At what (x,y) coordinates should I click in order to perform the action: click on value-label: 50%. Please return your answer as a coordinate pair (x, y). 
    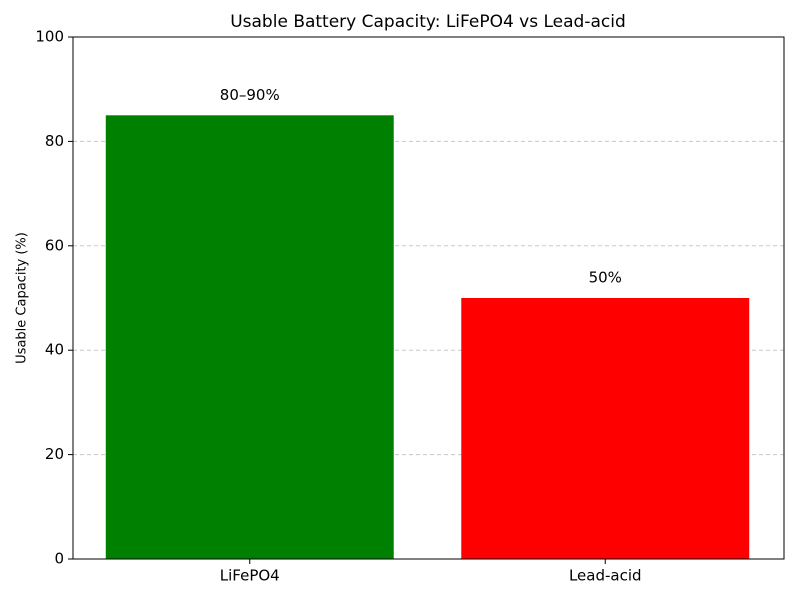
    Looking at the image, I should click on (605, 278).